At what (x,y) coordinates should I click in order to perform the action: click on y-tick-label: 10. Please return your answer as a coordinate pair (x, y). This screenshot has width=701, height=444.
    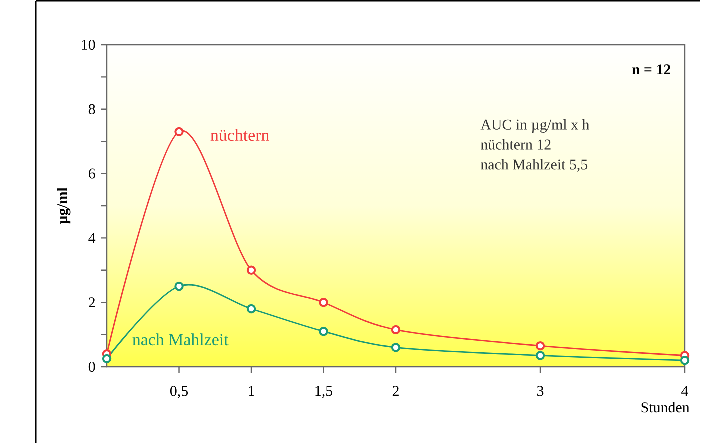
    Looking at the image, I should click on (89, 45).